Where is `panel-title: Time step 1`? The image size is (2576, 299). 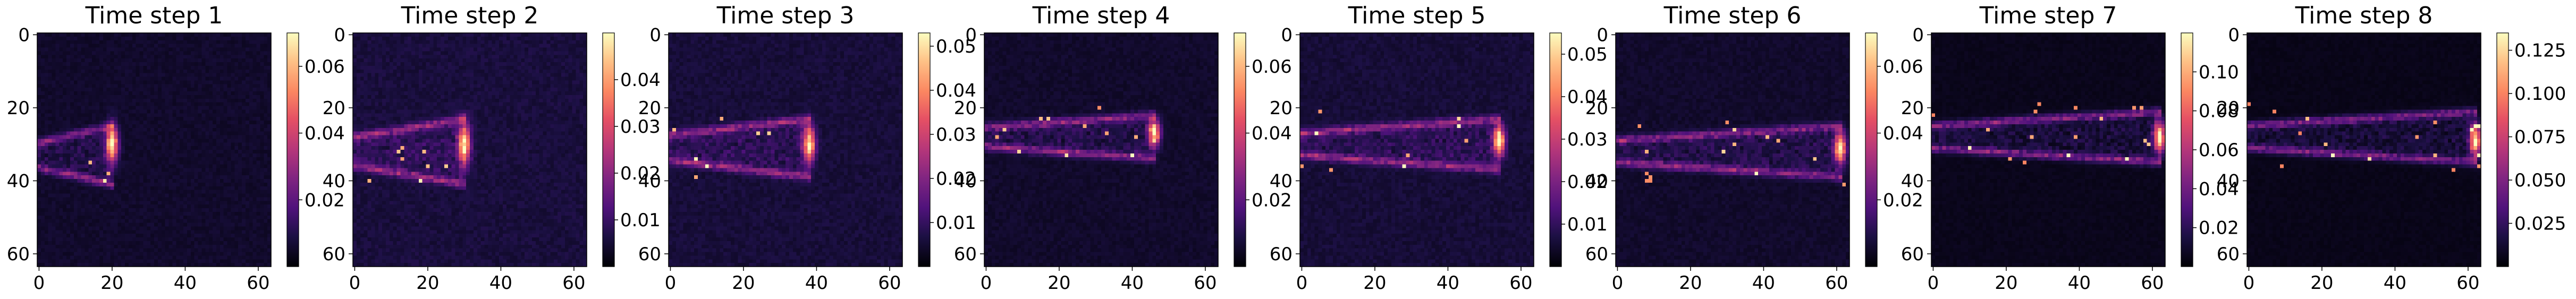
panel-title: Time step 1 is located at coordinates (154, 16).